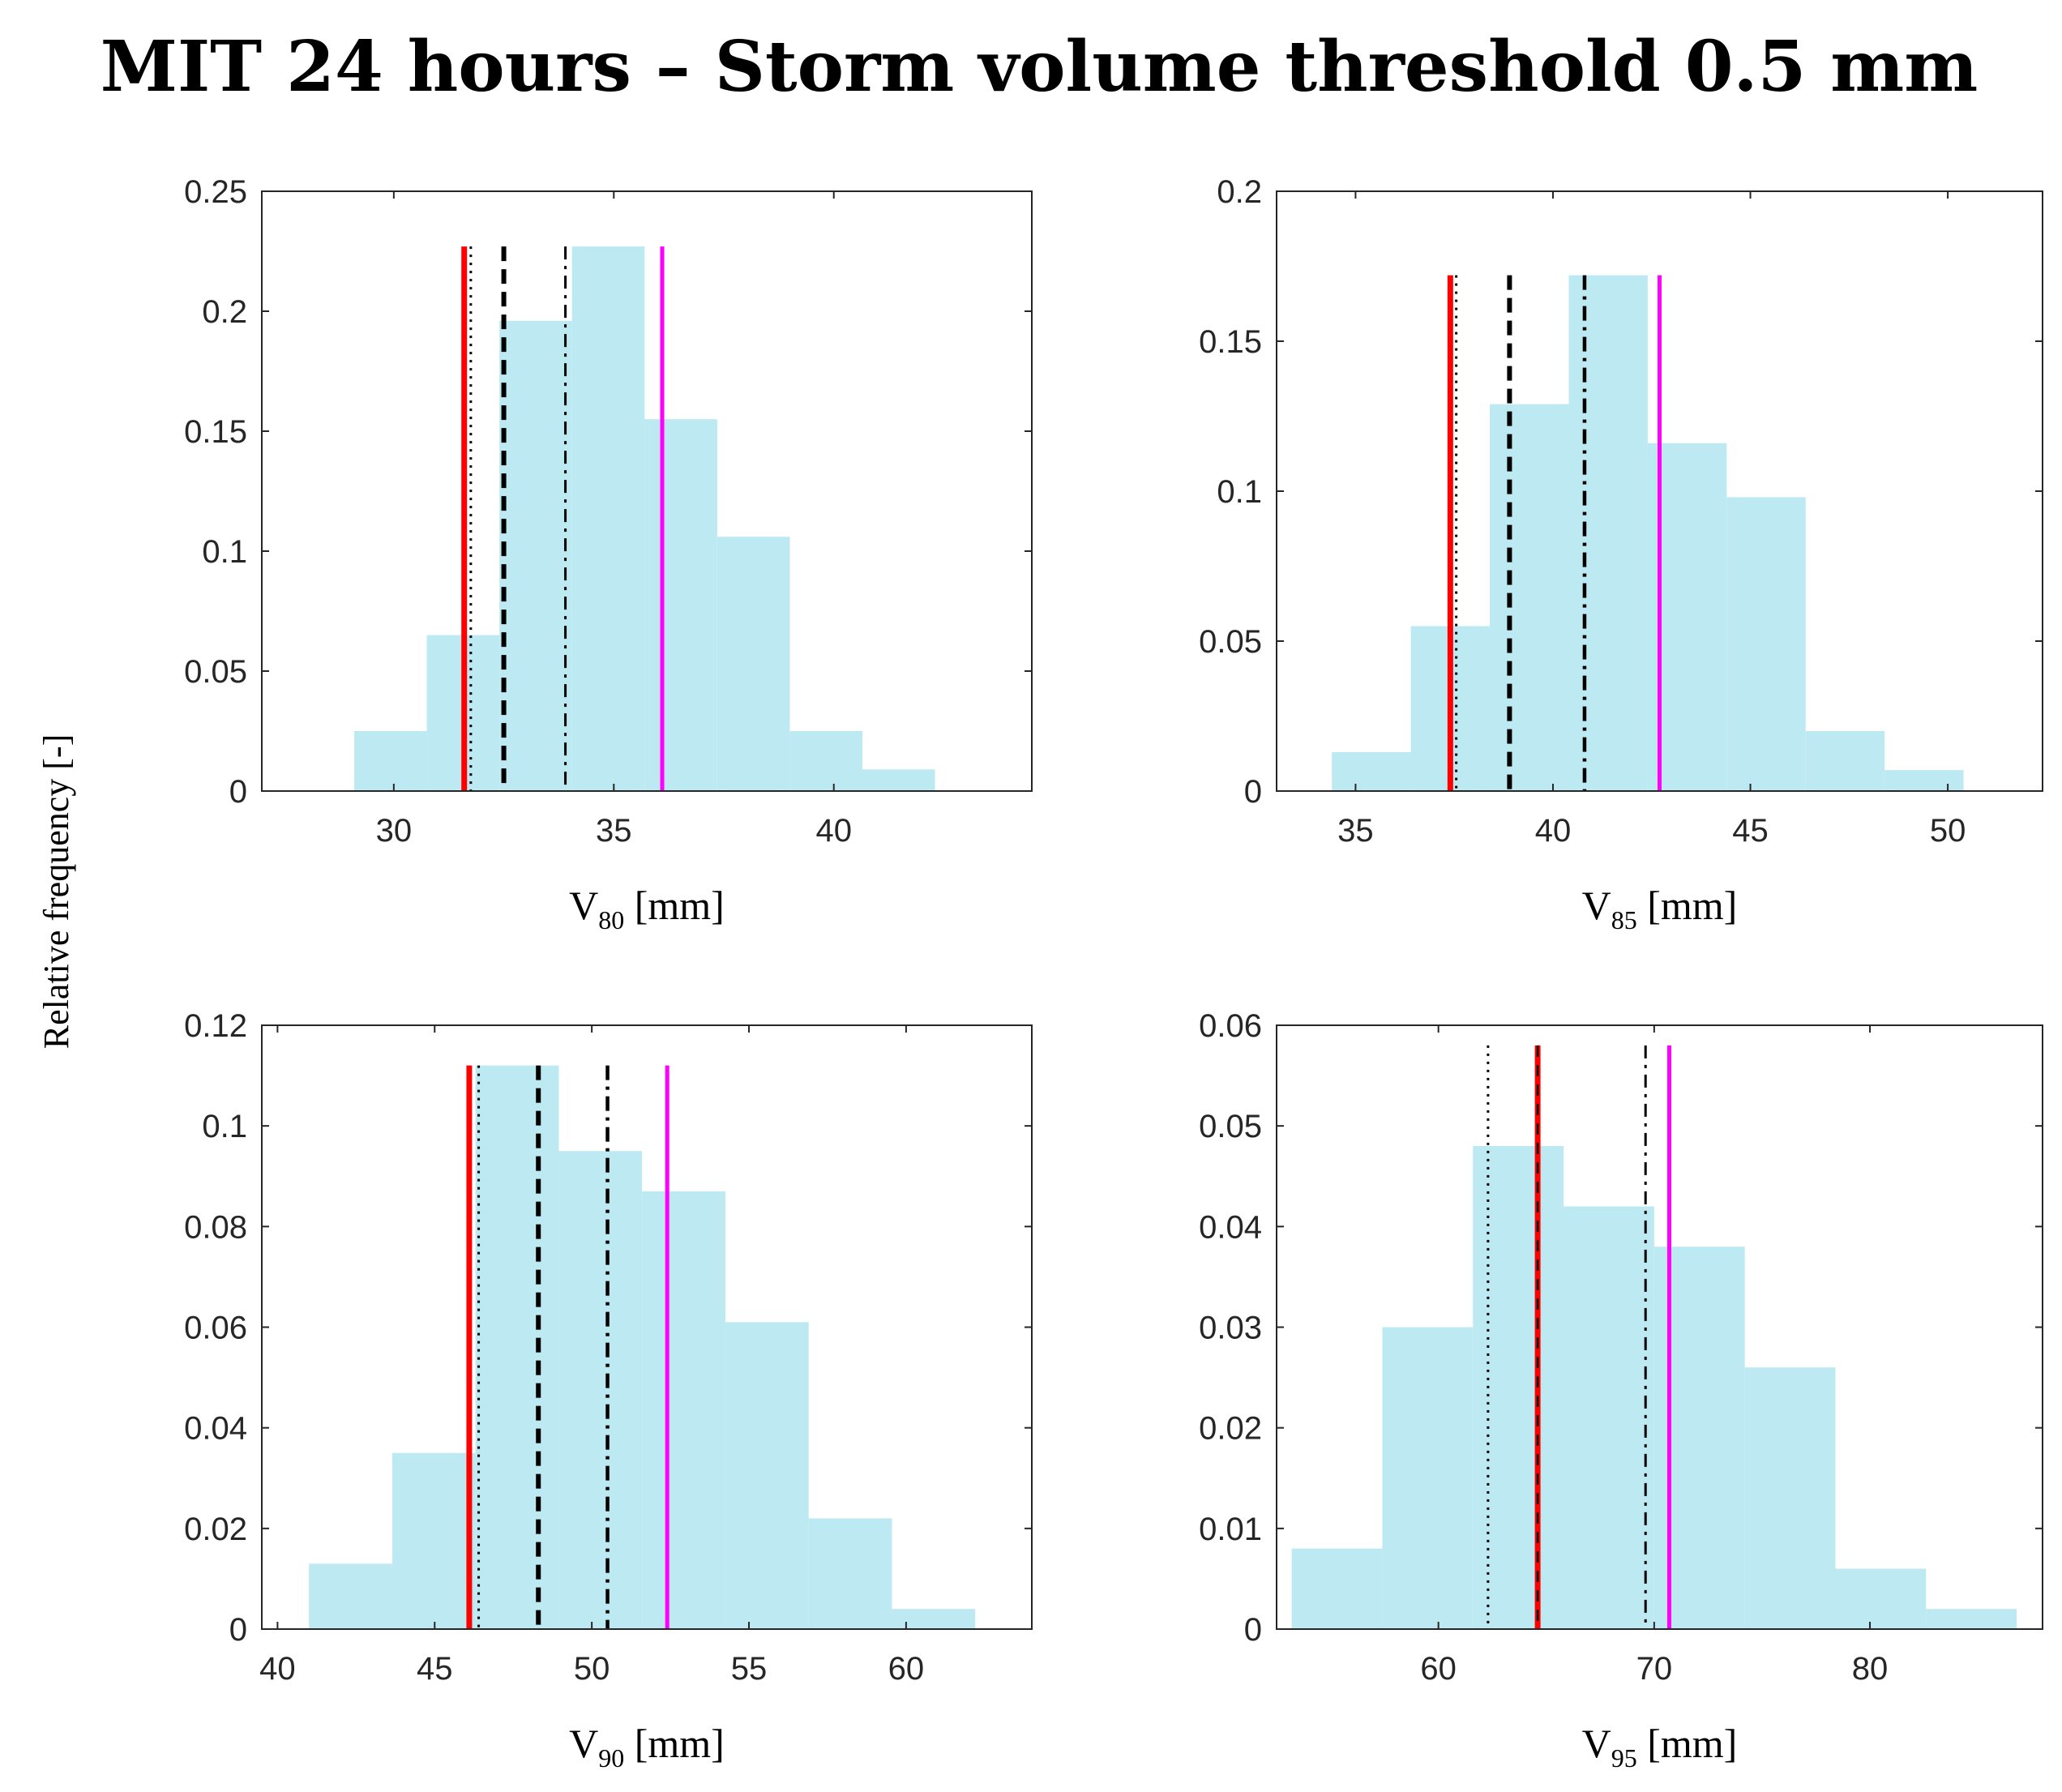 The image size is (2062, 1792). I want to click on y-tick-label: 0.03, so click(1230, 1328).